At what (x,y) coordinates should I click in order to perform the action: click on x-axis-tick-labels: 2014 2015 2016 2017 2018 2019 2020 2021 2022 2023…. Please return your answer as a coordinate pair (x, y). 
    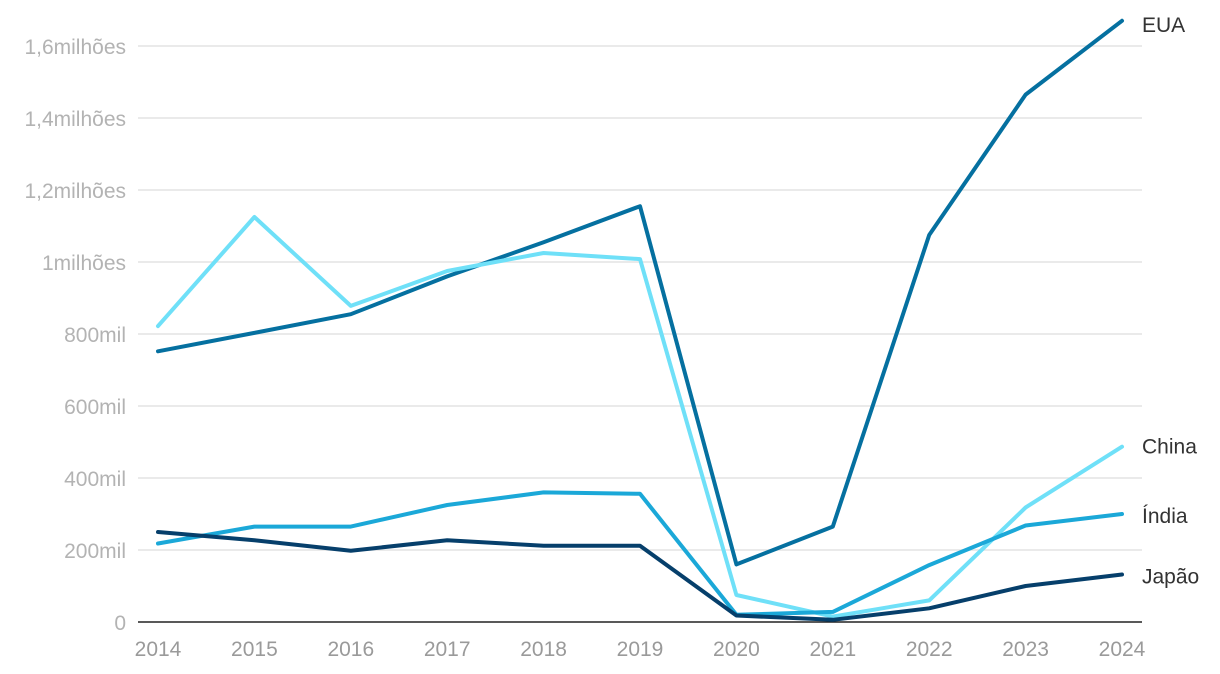
    Looking at the image, I should click on (640, 649).